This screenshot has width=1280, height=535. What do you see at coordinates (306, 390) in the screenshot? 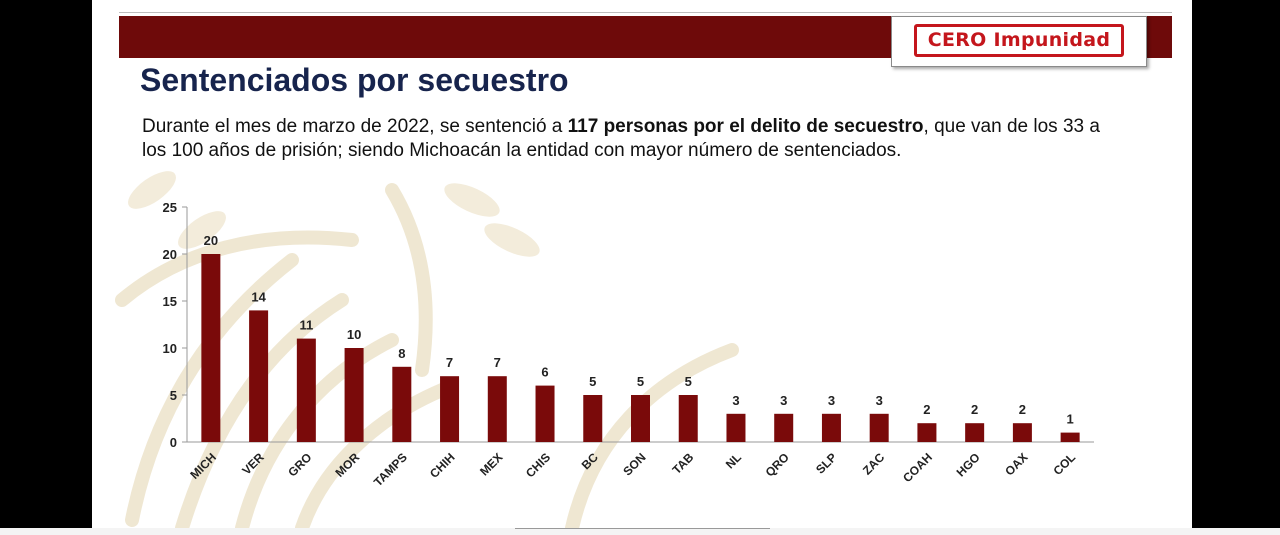
I see `bar-gro` at bounding box center [306, 390].